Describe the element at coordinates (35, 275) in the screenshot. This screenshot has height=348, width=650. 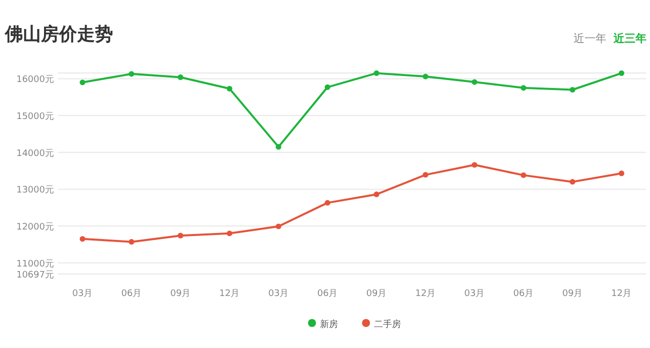
I see `y-tick-label: 10697元` at that location.